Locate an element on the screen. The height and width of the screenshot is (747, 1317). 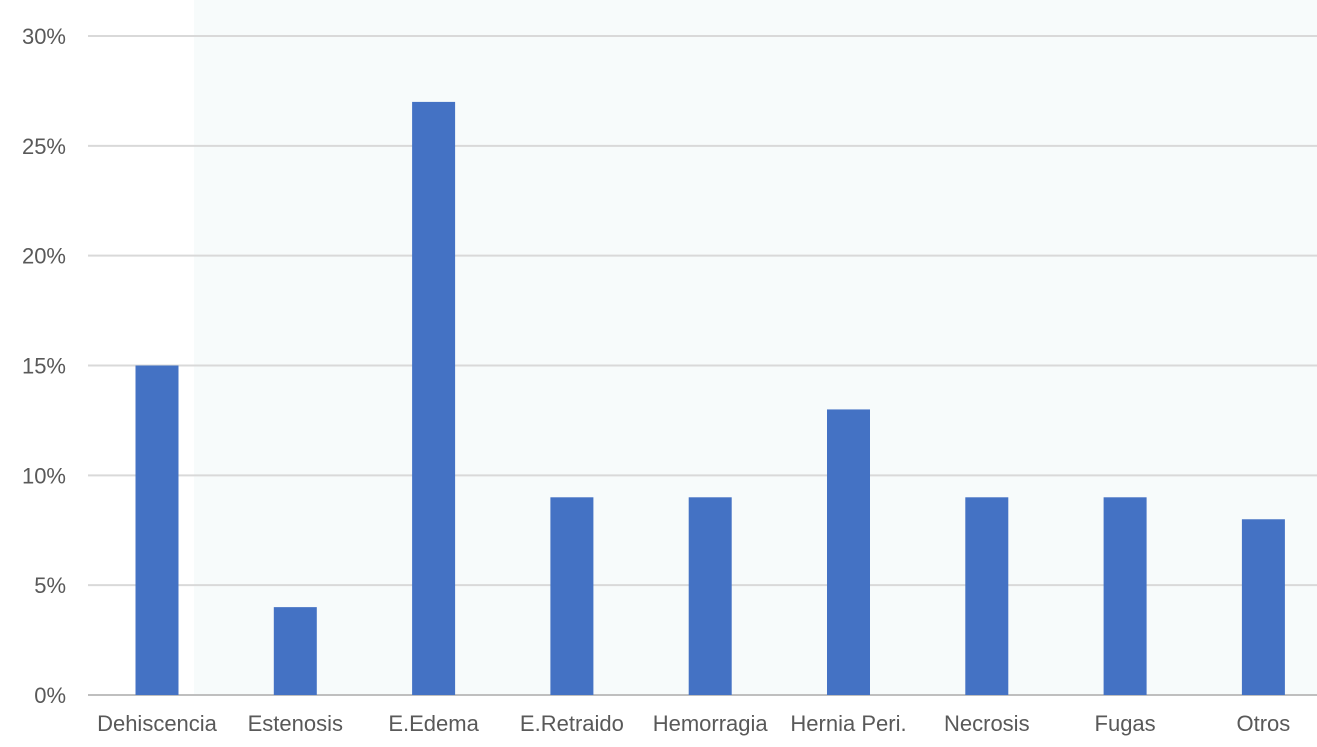
y-tick-label: 30% is located at coordinates (44, 36).